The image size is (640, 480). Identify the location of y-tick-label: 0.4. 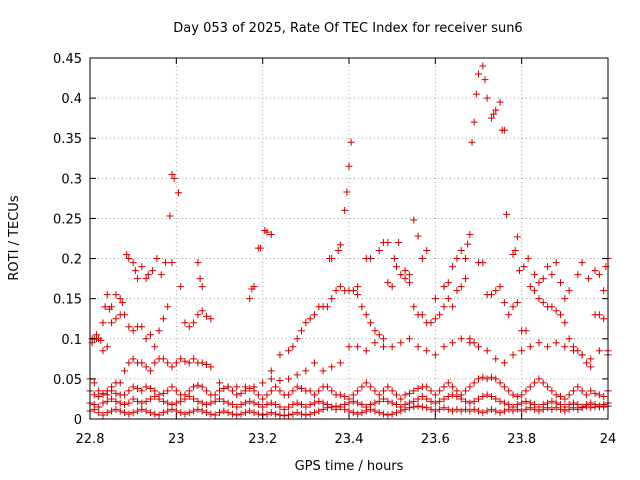
(71, 99).